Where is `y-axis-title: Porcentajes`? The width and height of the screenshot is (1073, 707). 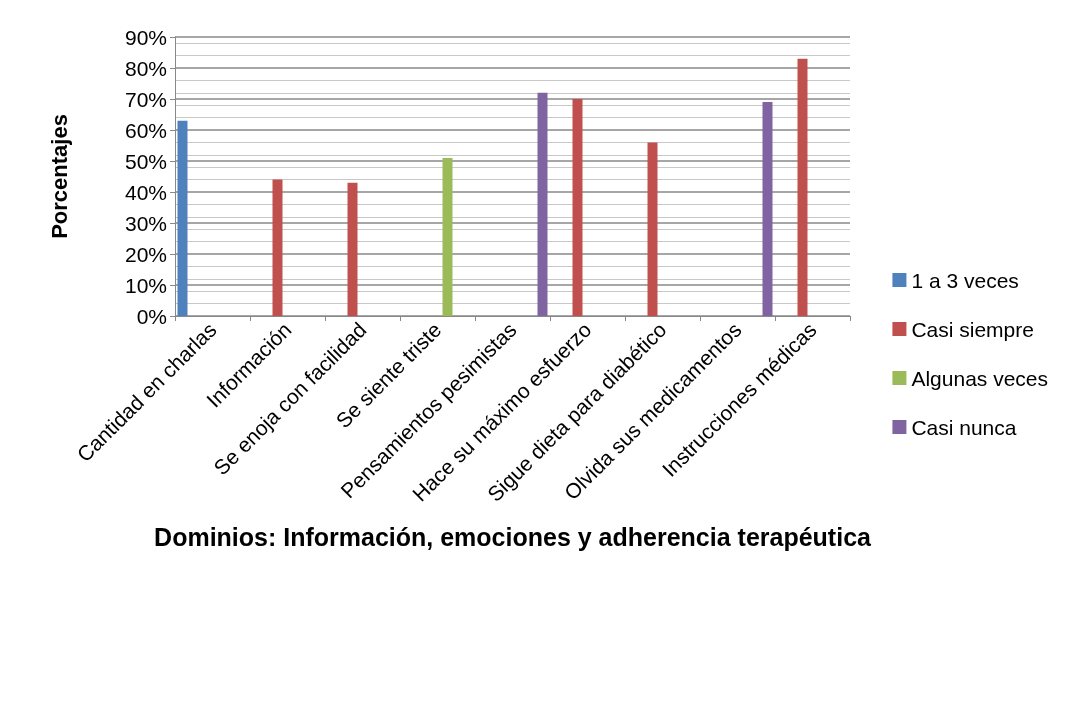 y-axis-title: Porcentajes is located at coordinates (59, 176).